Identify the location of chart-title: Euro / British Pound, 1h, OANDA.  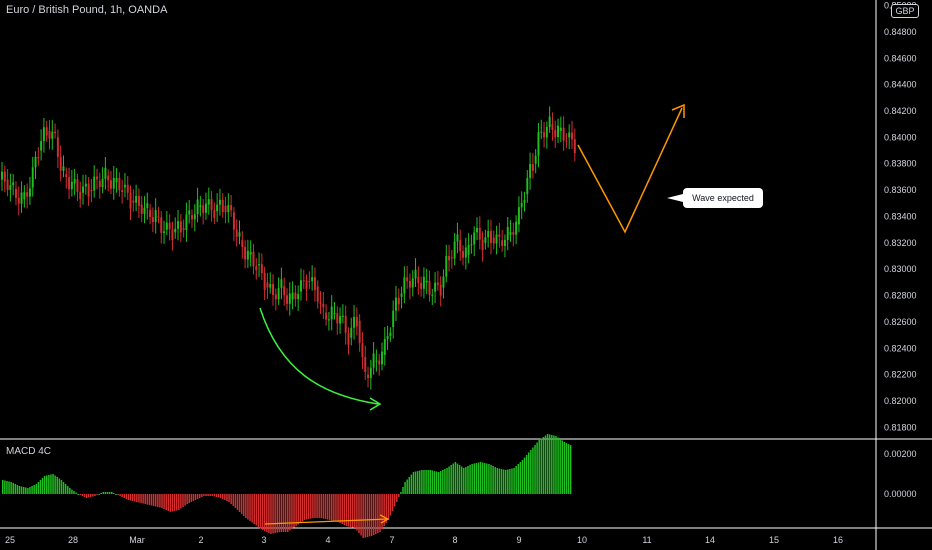
(87, 10).